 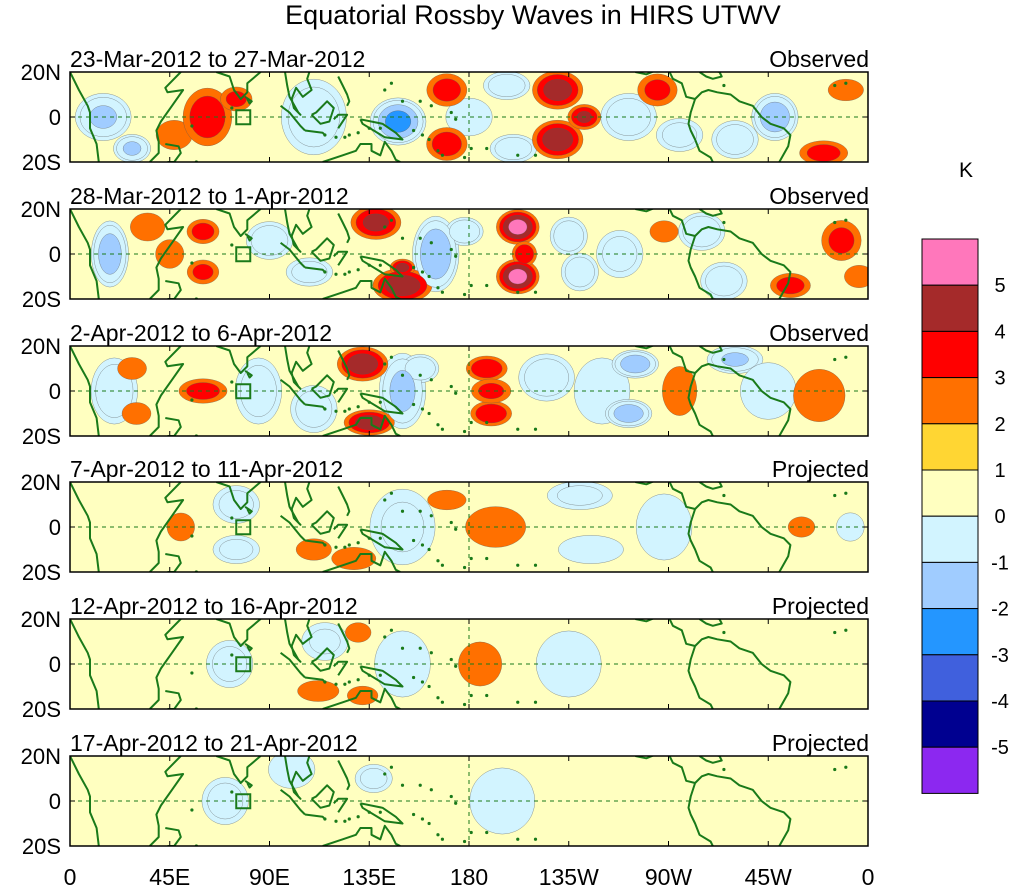 I want to click on colorbar-unit-label: K, so click(x=966, y=170).